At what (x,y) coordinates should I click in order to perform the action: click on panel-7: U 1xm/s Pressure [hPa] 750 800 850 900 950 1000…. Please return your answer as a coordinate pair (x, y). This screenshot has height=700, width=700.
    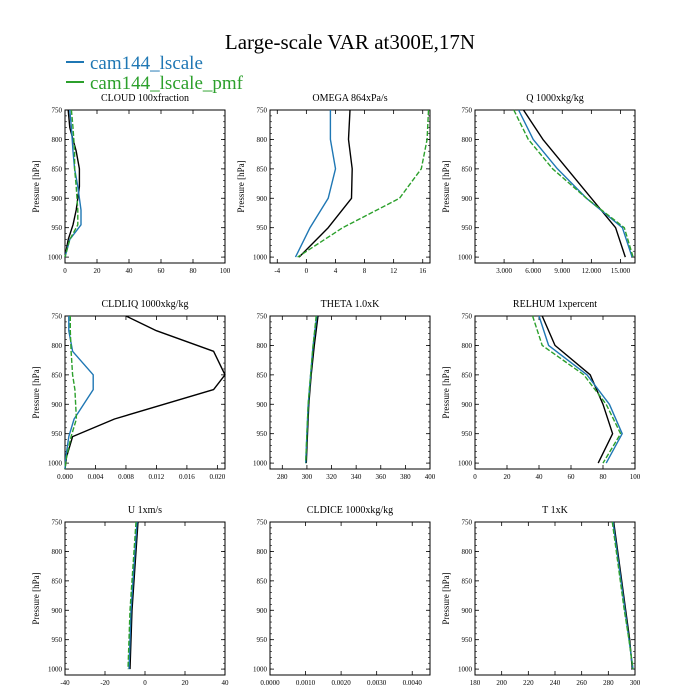
    Looking at the image, I should click on (130, 596).